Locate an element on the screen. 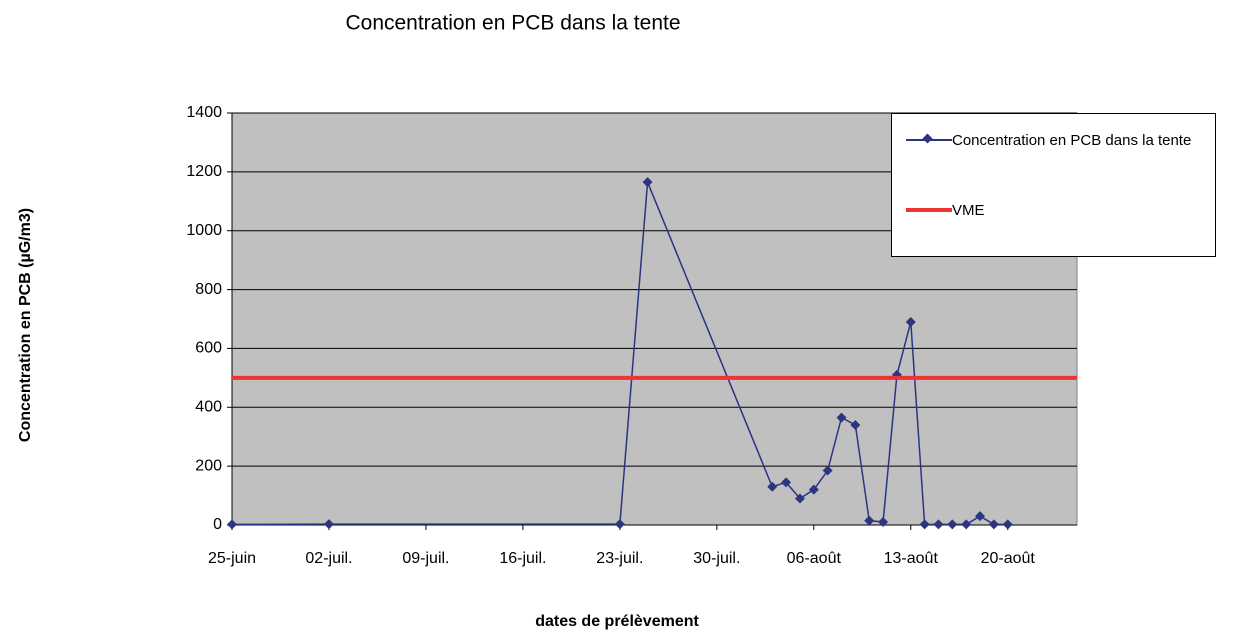 The width and height of the screenshot is (1233, 635). chart-title: Concentration en PCB dans la tente is located at coordinates (512, 23).